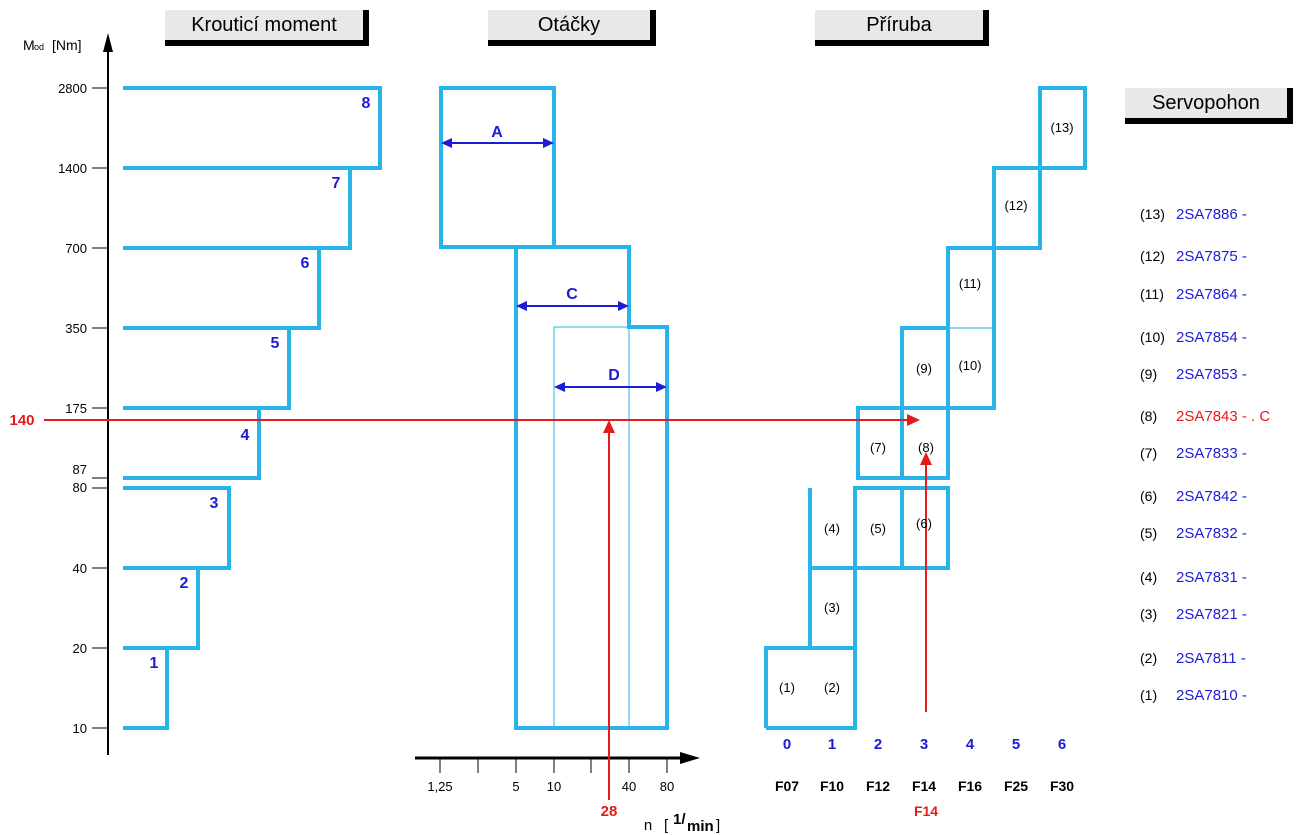 This screenshot has height=835, width=1308. I want to click on header-servo: Servopohon, so click(1209, 106).